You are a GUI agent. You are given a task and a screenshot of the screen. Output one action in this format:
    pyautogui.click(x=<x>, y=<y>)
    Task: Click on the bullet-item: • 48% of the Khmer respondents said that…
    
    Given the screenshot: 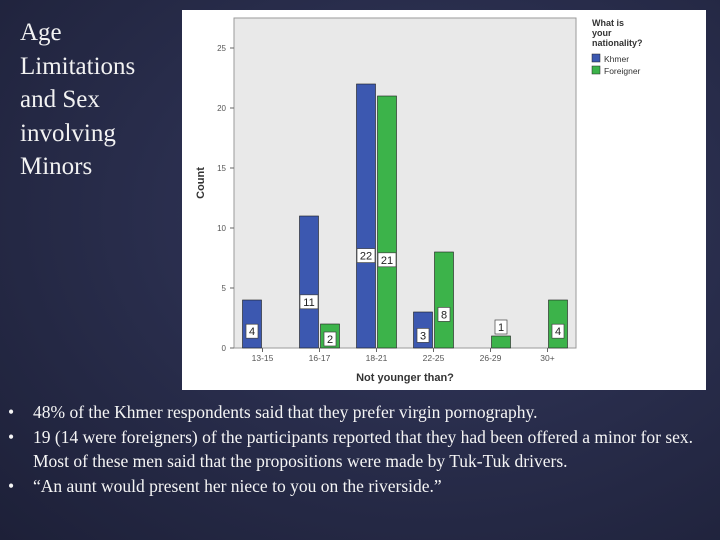 What is the action you would take?
    pyautogui.click(x=361, y=412)
    